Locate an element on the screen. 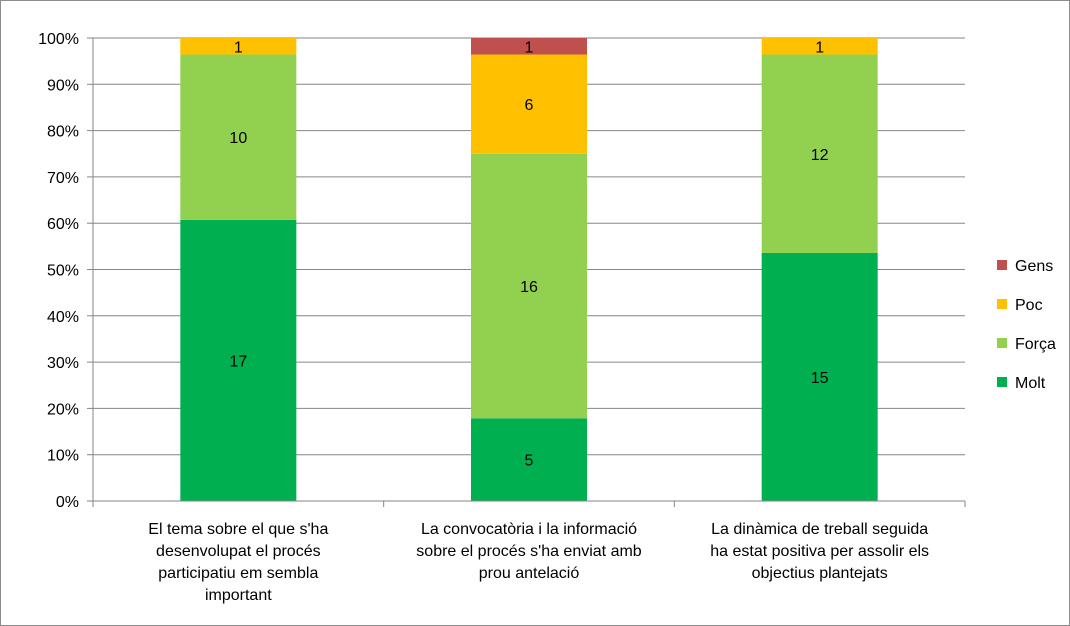 The image size is (1070, 626). y-tick-label: 10% is located at coordinates (63, 456).